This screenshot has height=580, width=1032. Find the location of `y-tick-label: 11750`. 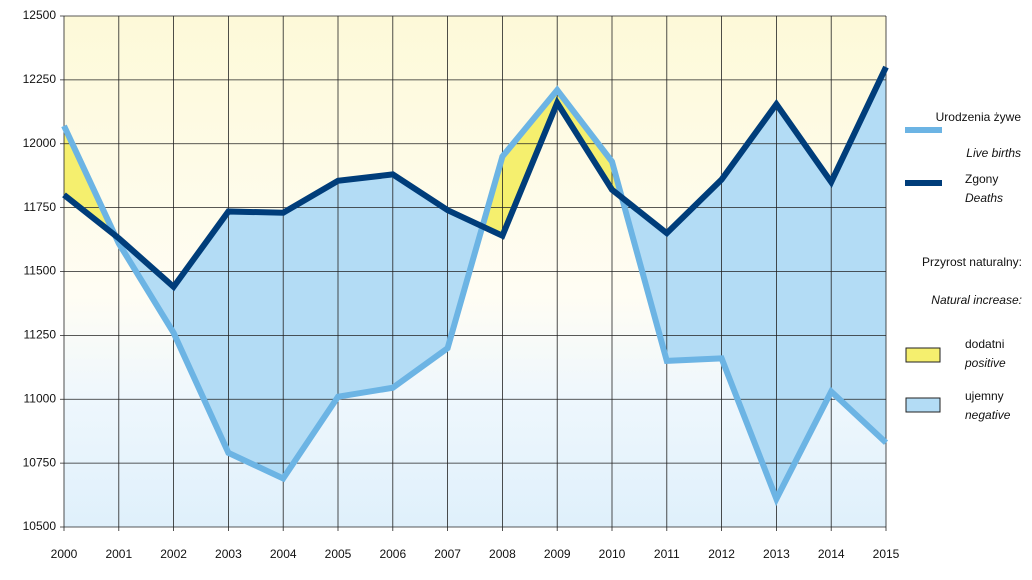

y-tick-label: 11750 is located at coordinates (40, 207).